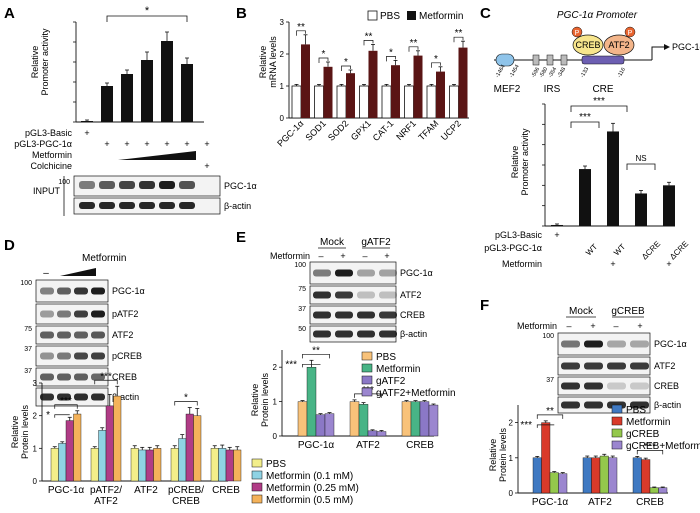 This screenshot has height=513, width=700. What do you see at coordinates (257, 463) in the screenshot?
I see `panel-d-legend-swatch` at bounding box center [257, 463].